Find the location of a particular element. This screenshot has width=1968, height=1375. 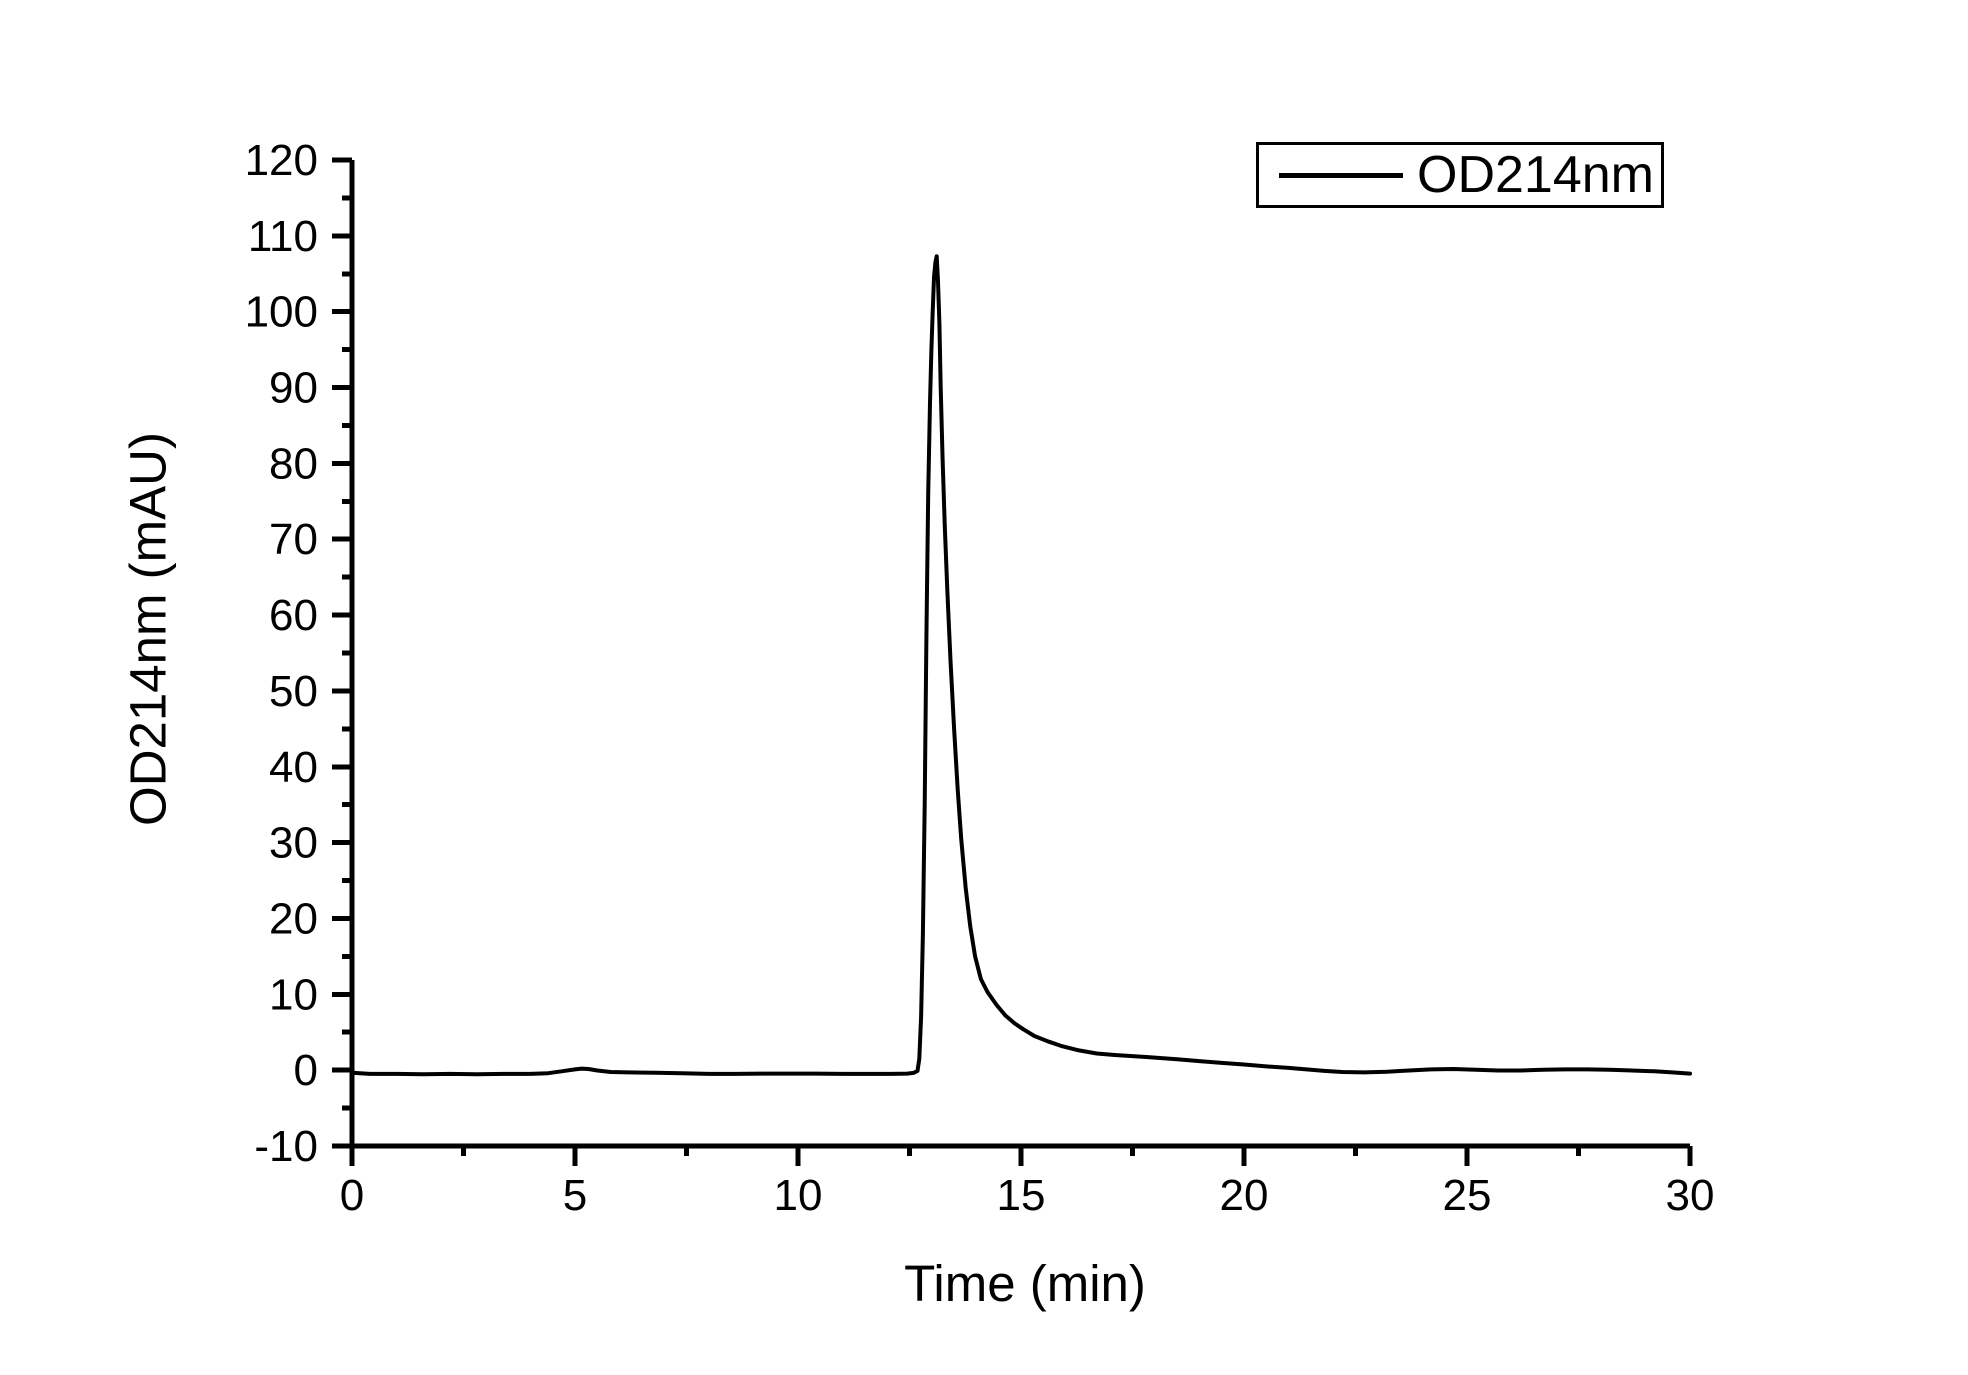

legend-label: OD214nm is located at coordinates (1535, 175).